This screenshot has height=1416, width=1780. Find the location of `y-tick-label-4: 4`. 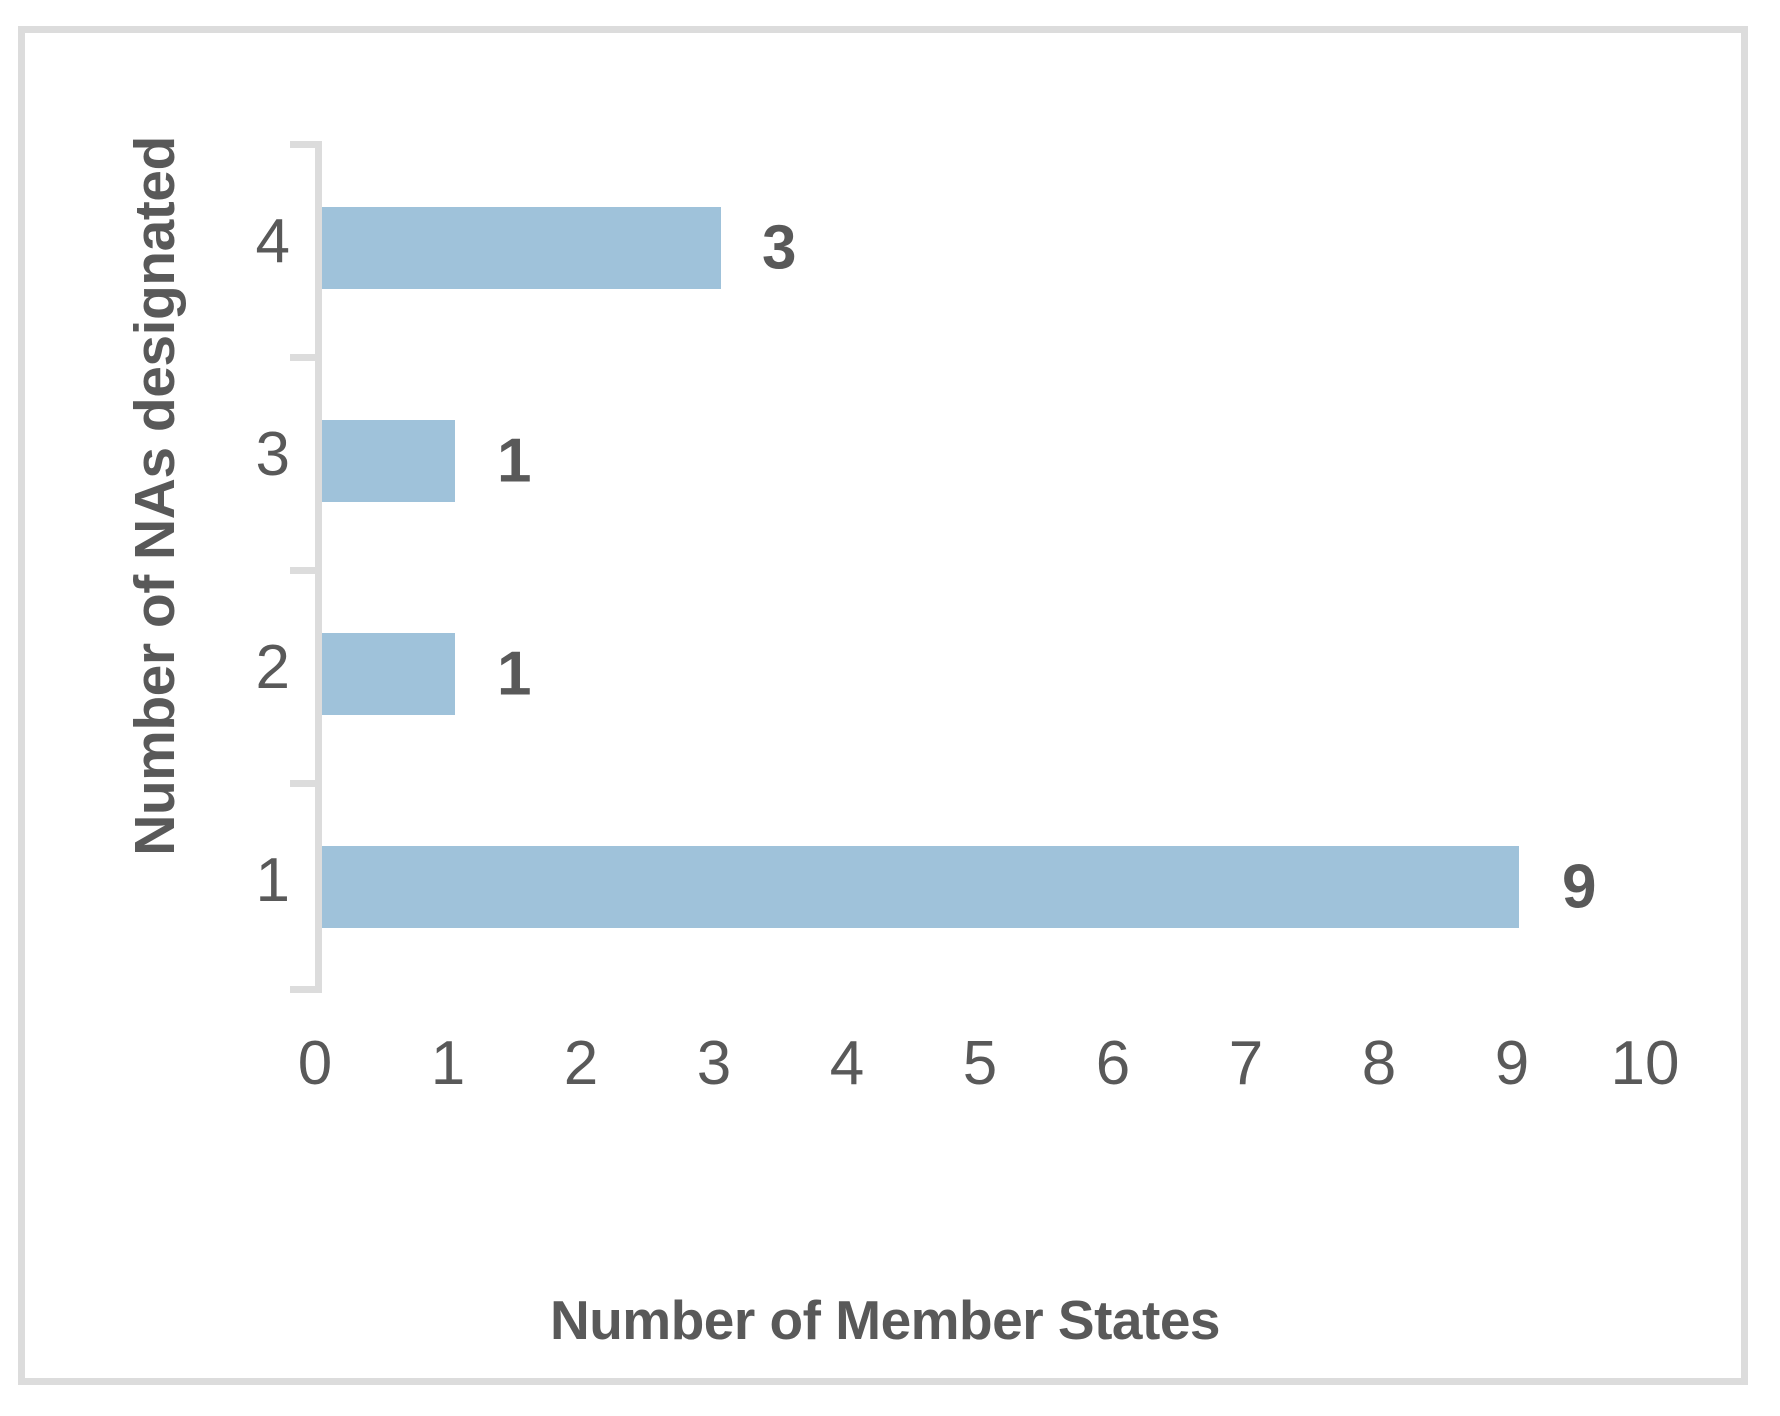

y-tick-label-4: 4 is located at coordinates (272, 241).